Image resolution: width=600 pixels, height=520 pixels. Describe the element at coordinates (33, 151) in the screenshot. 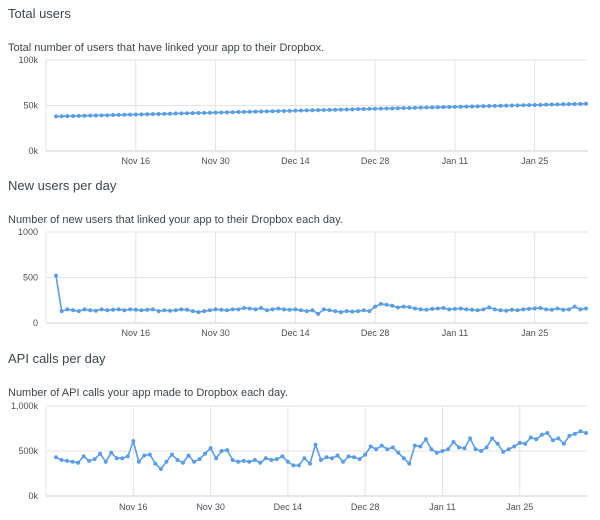

I see `y-tick-label: 0k` at that location.